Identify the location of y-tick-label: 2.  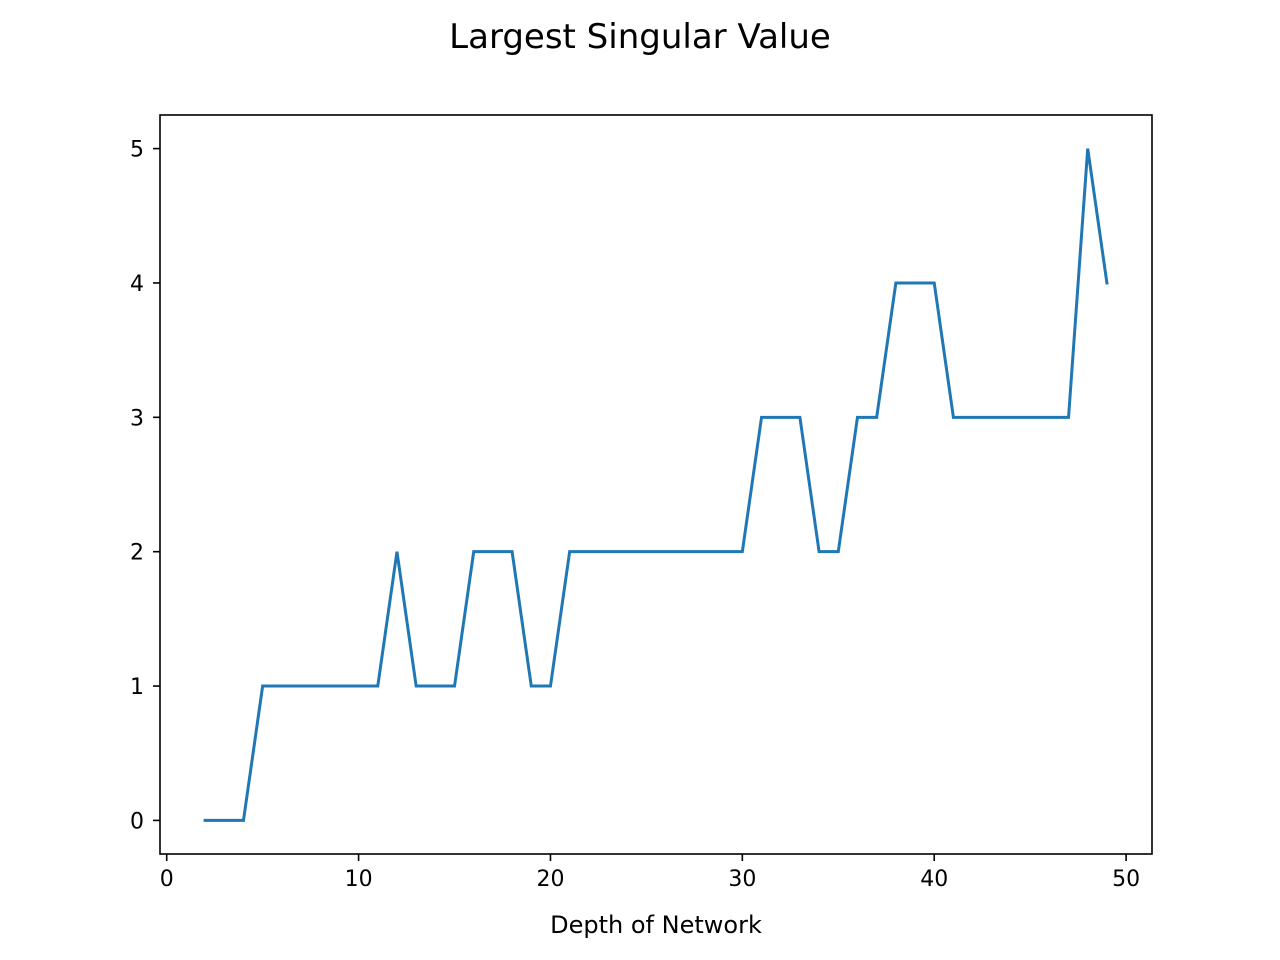
(137, 553).